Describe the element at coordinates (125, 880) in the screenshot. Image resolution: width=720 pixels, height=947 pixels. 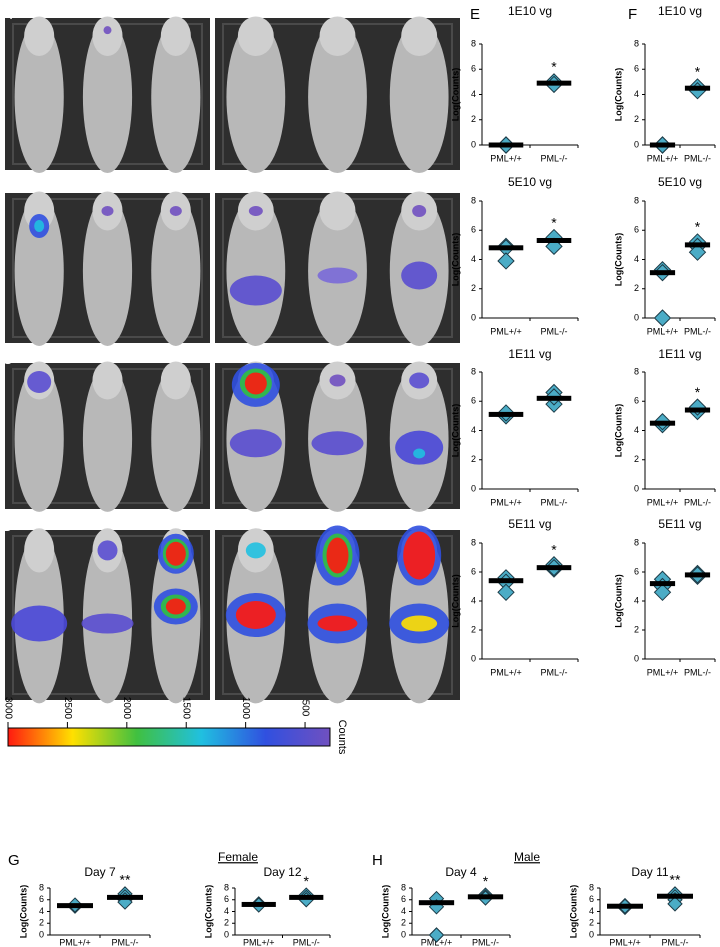
I see `significance-mark: **` at that location.